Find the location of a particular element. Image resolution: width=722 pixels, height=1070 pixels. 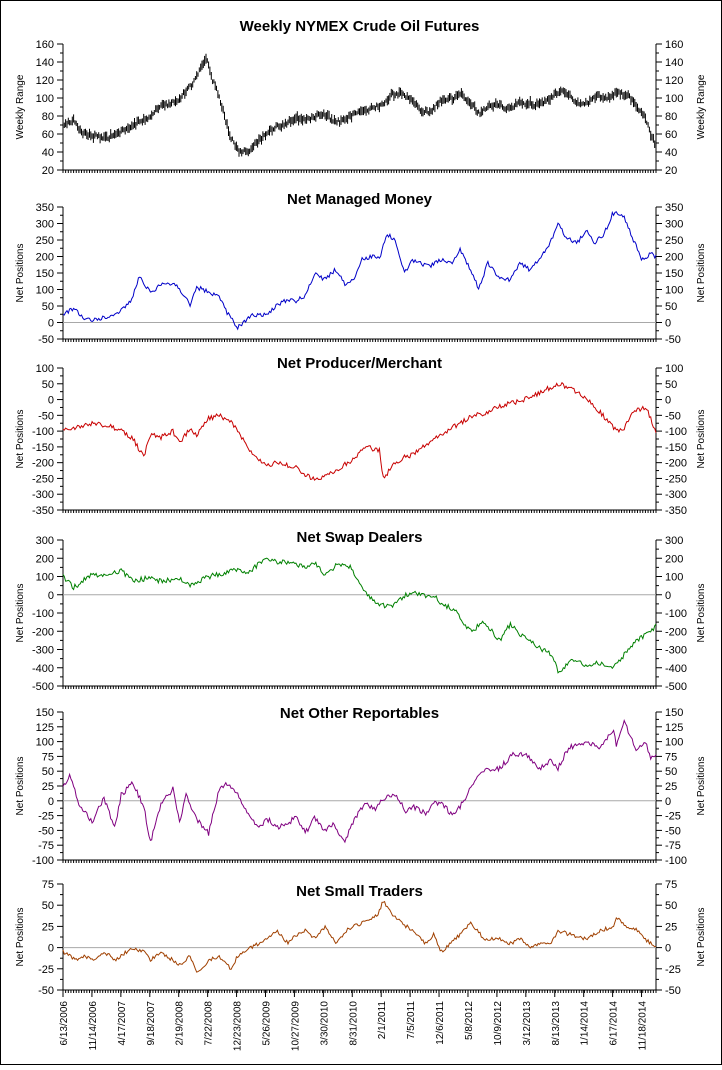

panel-title: Net Small Traders is located at coordinates (359, 891).